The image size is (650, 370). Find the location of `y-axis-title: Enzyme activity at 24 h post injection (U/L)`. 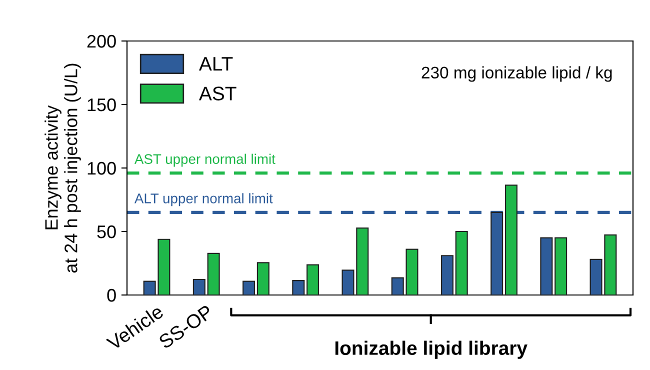

y-axis-title: Enzyme activity at 24 h post injection (U/L) is located at coordinates (62, 168).